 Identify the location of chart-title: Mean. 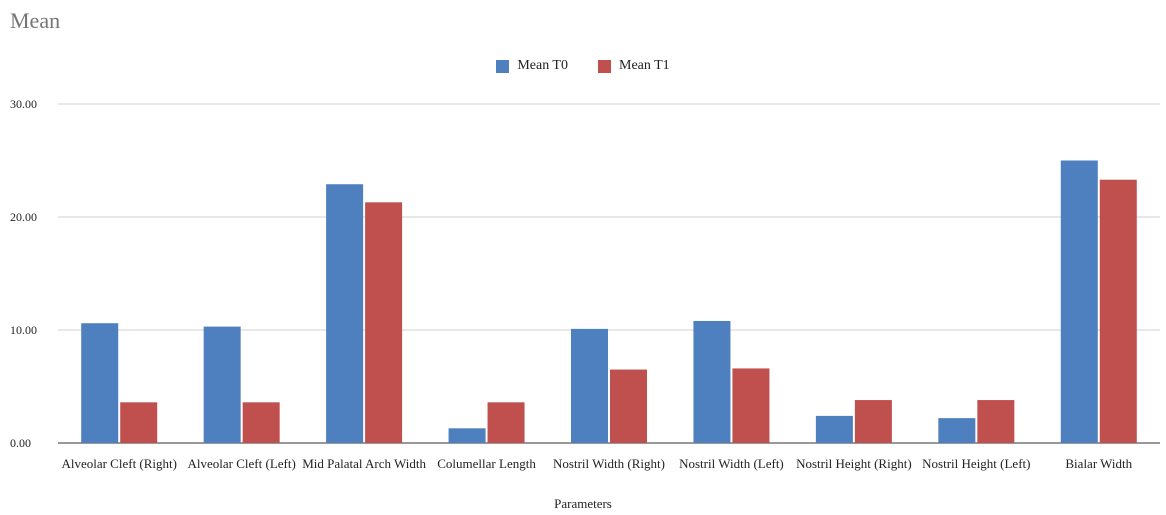
(35, 20).